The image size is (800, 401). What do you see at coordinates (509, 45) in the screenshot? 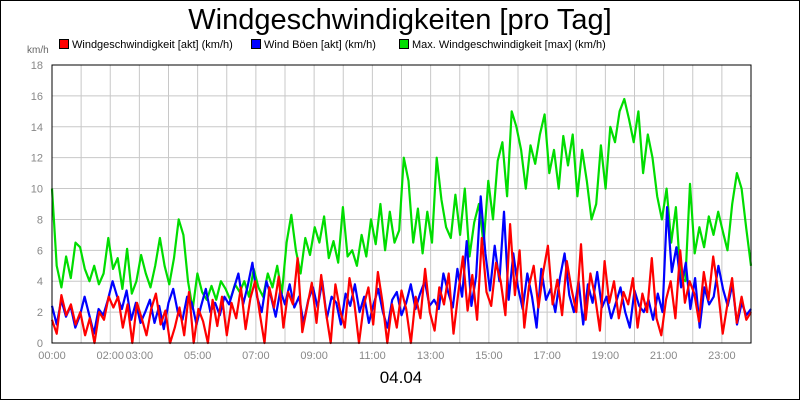
I see `legend-label: Max. Windgeschwindigkeit [max] (km/h)` at bounding box center [509, 45].